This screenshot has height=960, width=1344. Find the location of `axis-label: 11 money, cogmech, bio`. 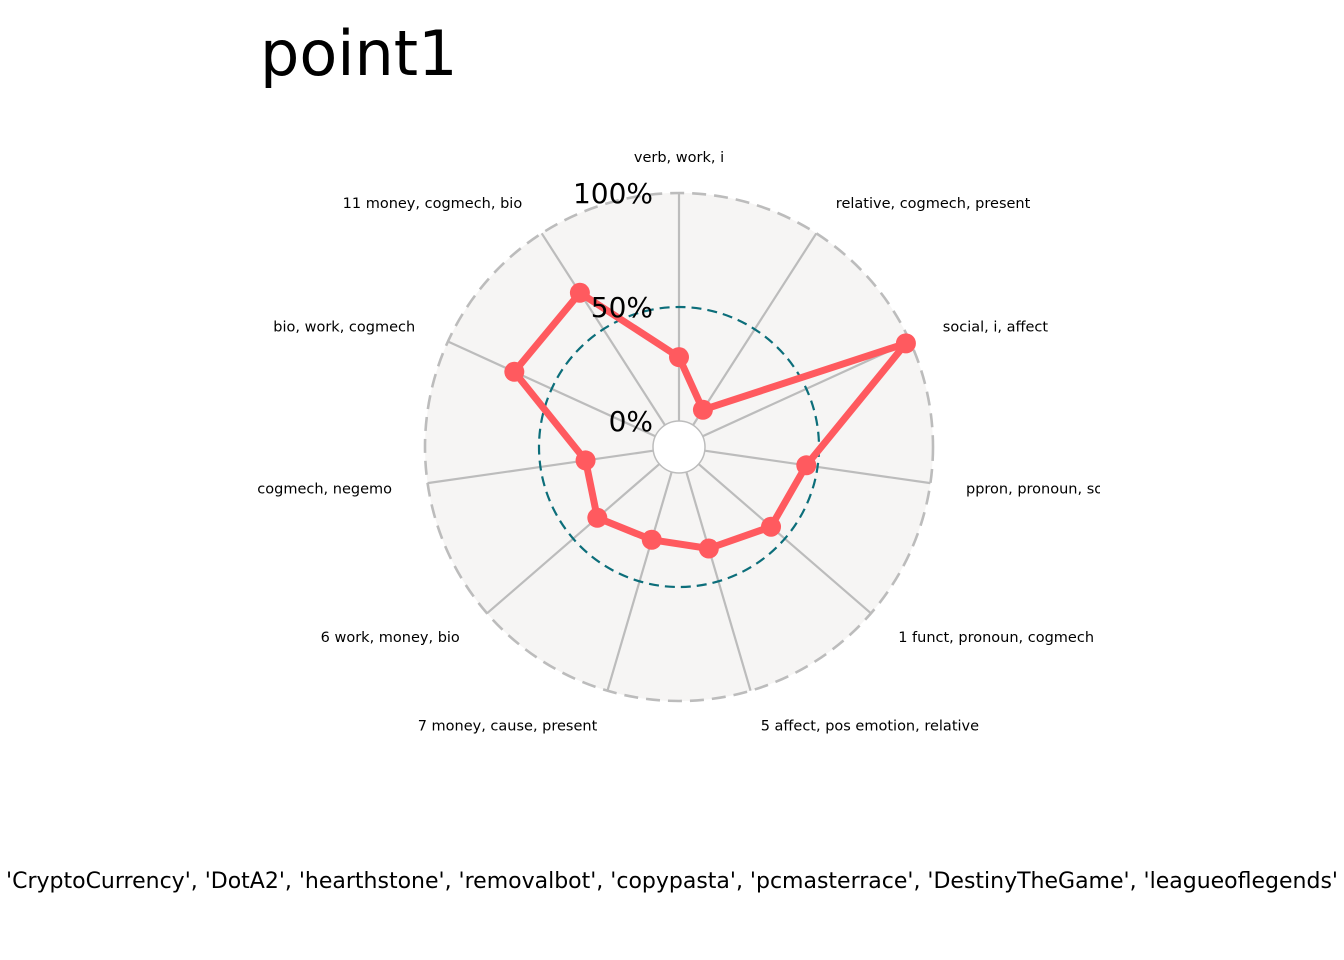

axis-label: 11 money, cogmech, bio is located at coordinates (433, 204).